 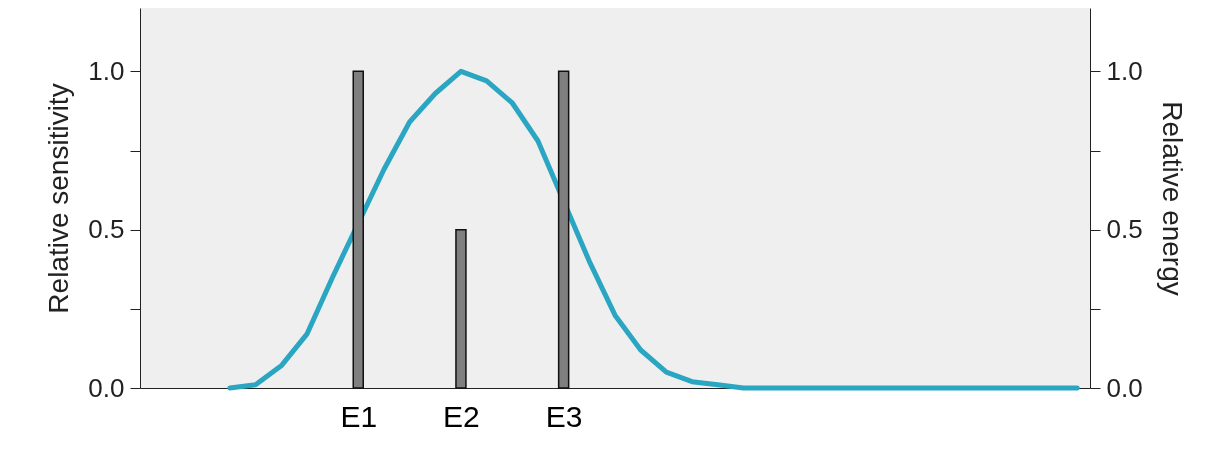 I want to click on y2-tick-label: 0.0, so click(x=1124, y=387).